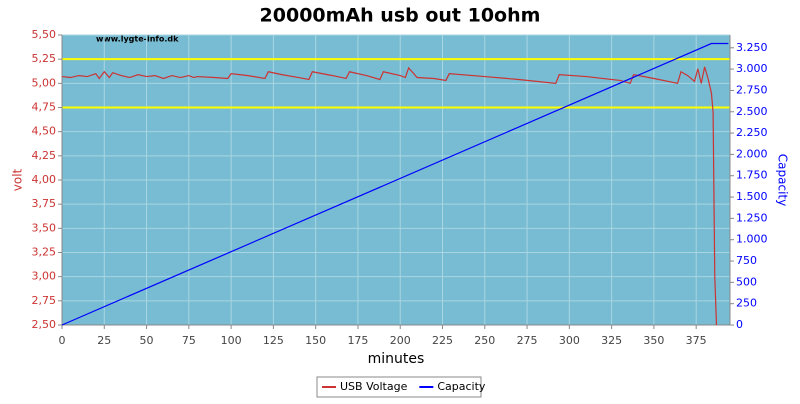 Image resolution: width=800 pixels, height=404 pixels. I want to click on y-tick-label: 5,00, so click(44, 82).